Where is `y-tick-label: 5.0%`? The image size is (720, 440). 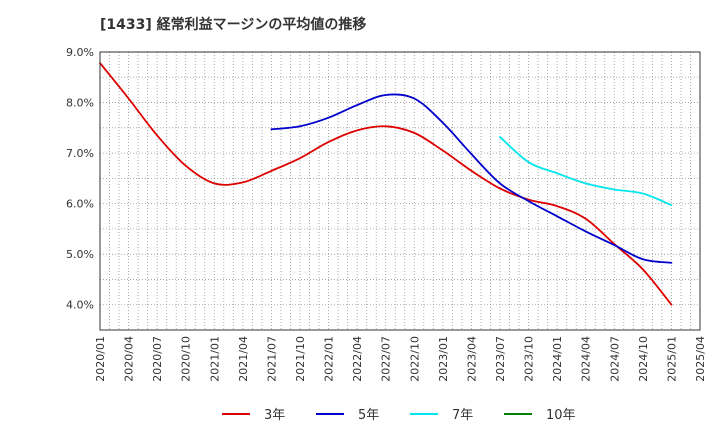 y-tick-label: 5.0% is located at coordinates (80, 254).